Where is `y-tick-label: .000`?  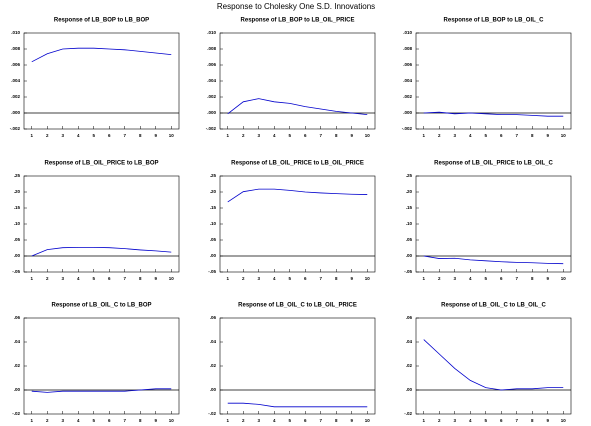
y-tick-label: .000 is located at coordinates (211, 112).